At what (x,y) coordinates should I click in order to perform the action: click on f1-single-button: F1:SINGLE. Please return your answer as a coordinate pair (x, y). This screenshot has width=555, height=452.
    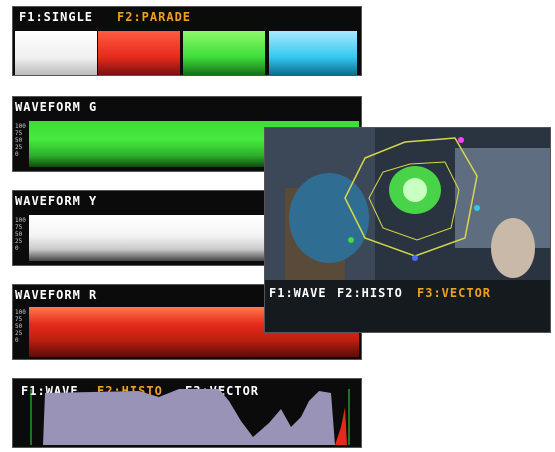
    Looking at the image, I should click on (56, 17).